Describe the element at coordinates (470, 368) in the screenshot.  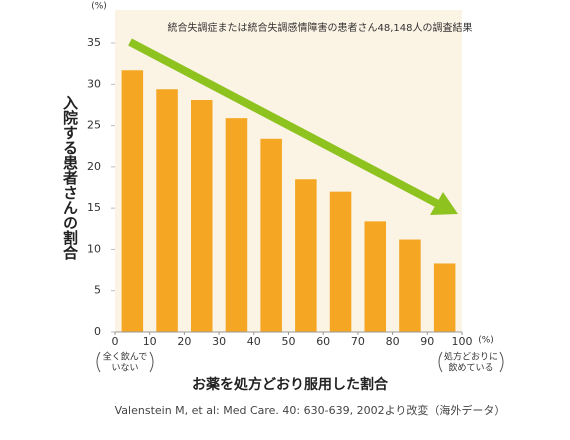
I see `right-note: 飲めている` at that location.